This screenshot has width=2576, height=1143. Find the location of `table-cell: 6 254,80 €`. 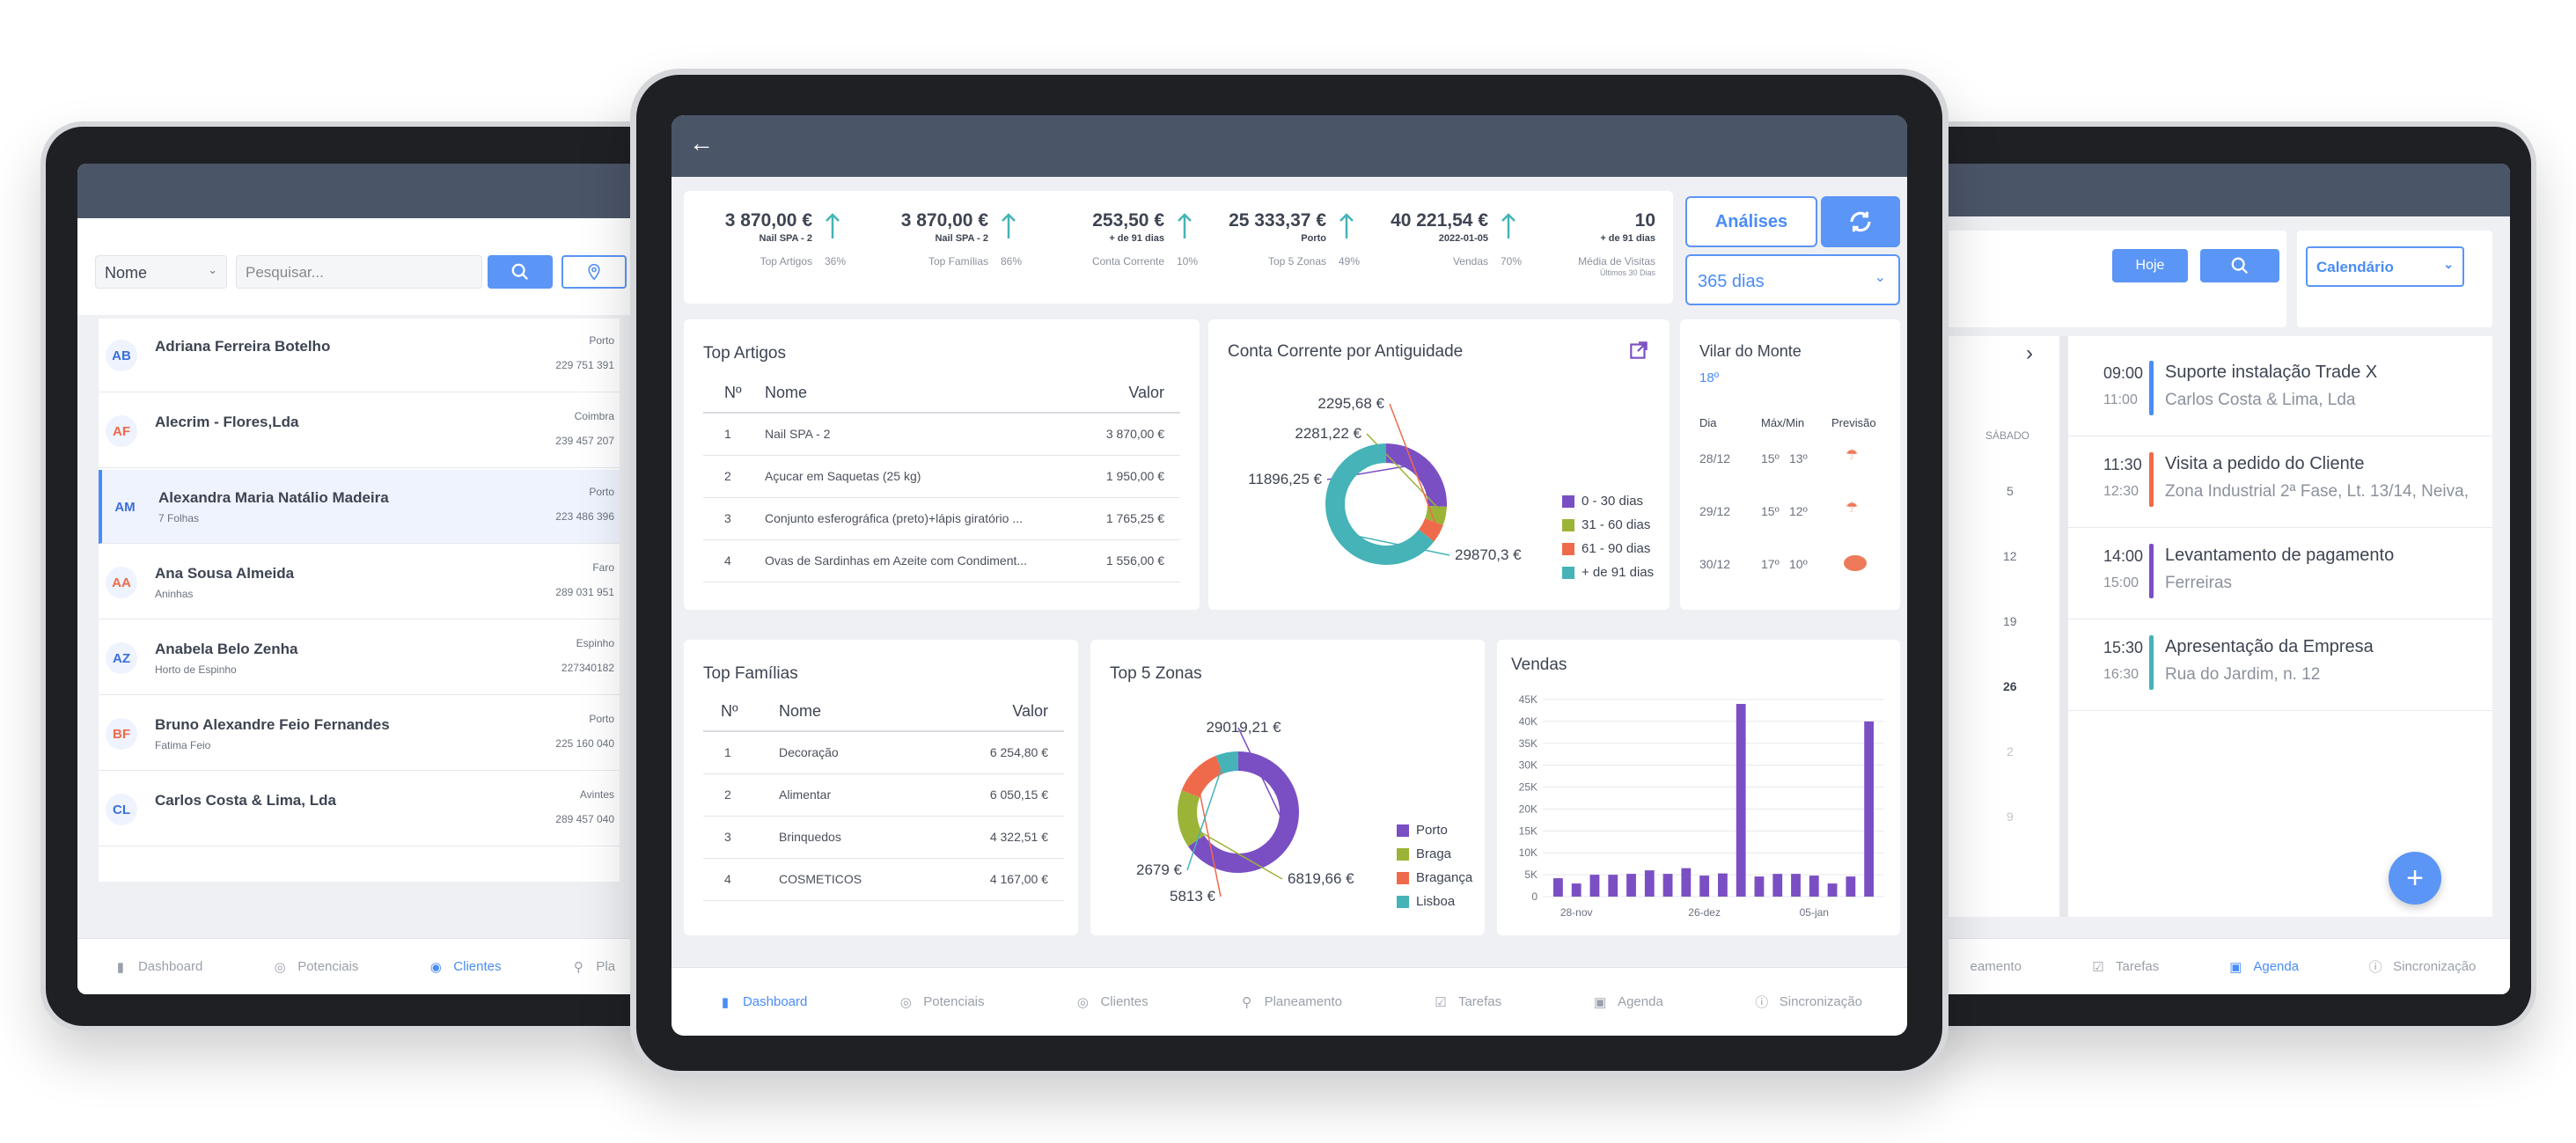

table-cell: 6 254,80 € is located at coordinates (1009, 753).